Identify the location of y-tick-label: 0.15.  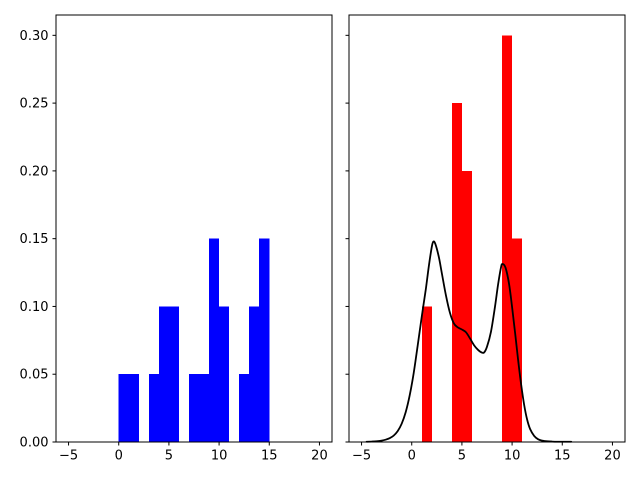
(34, 239).